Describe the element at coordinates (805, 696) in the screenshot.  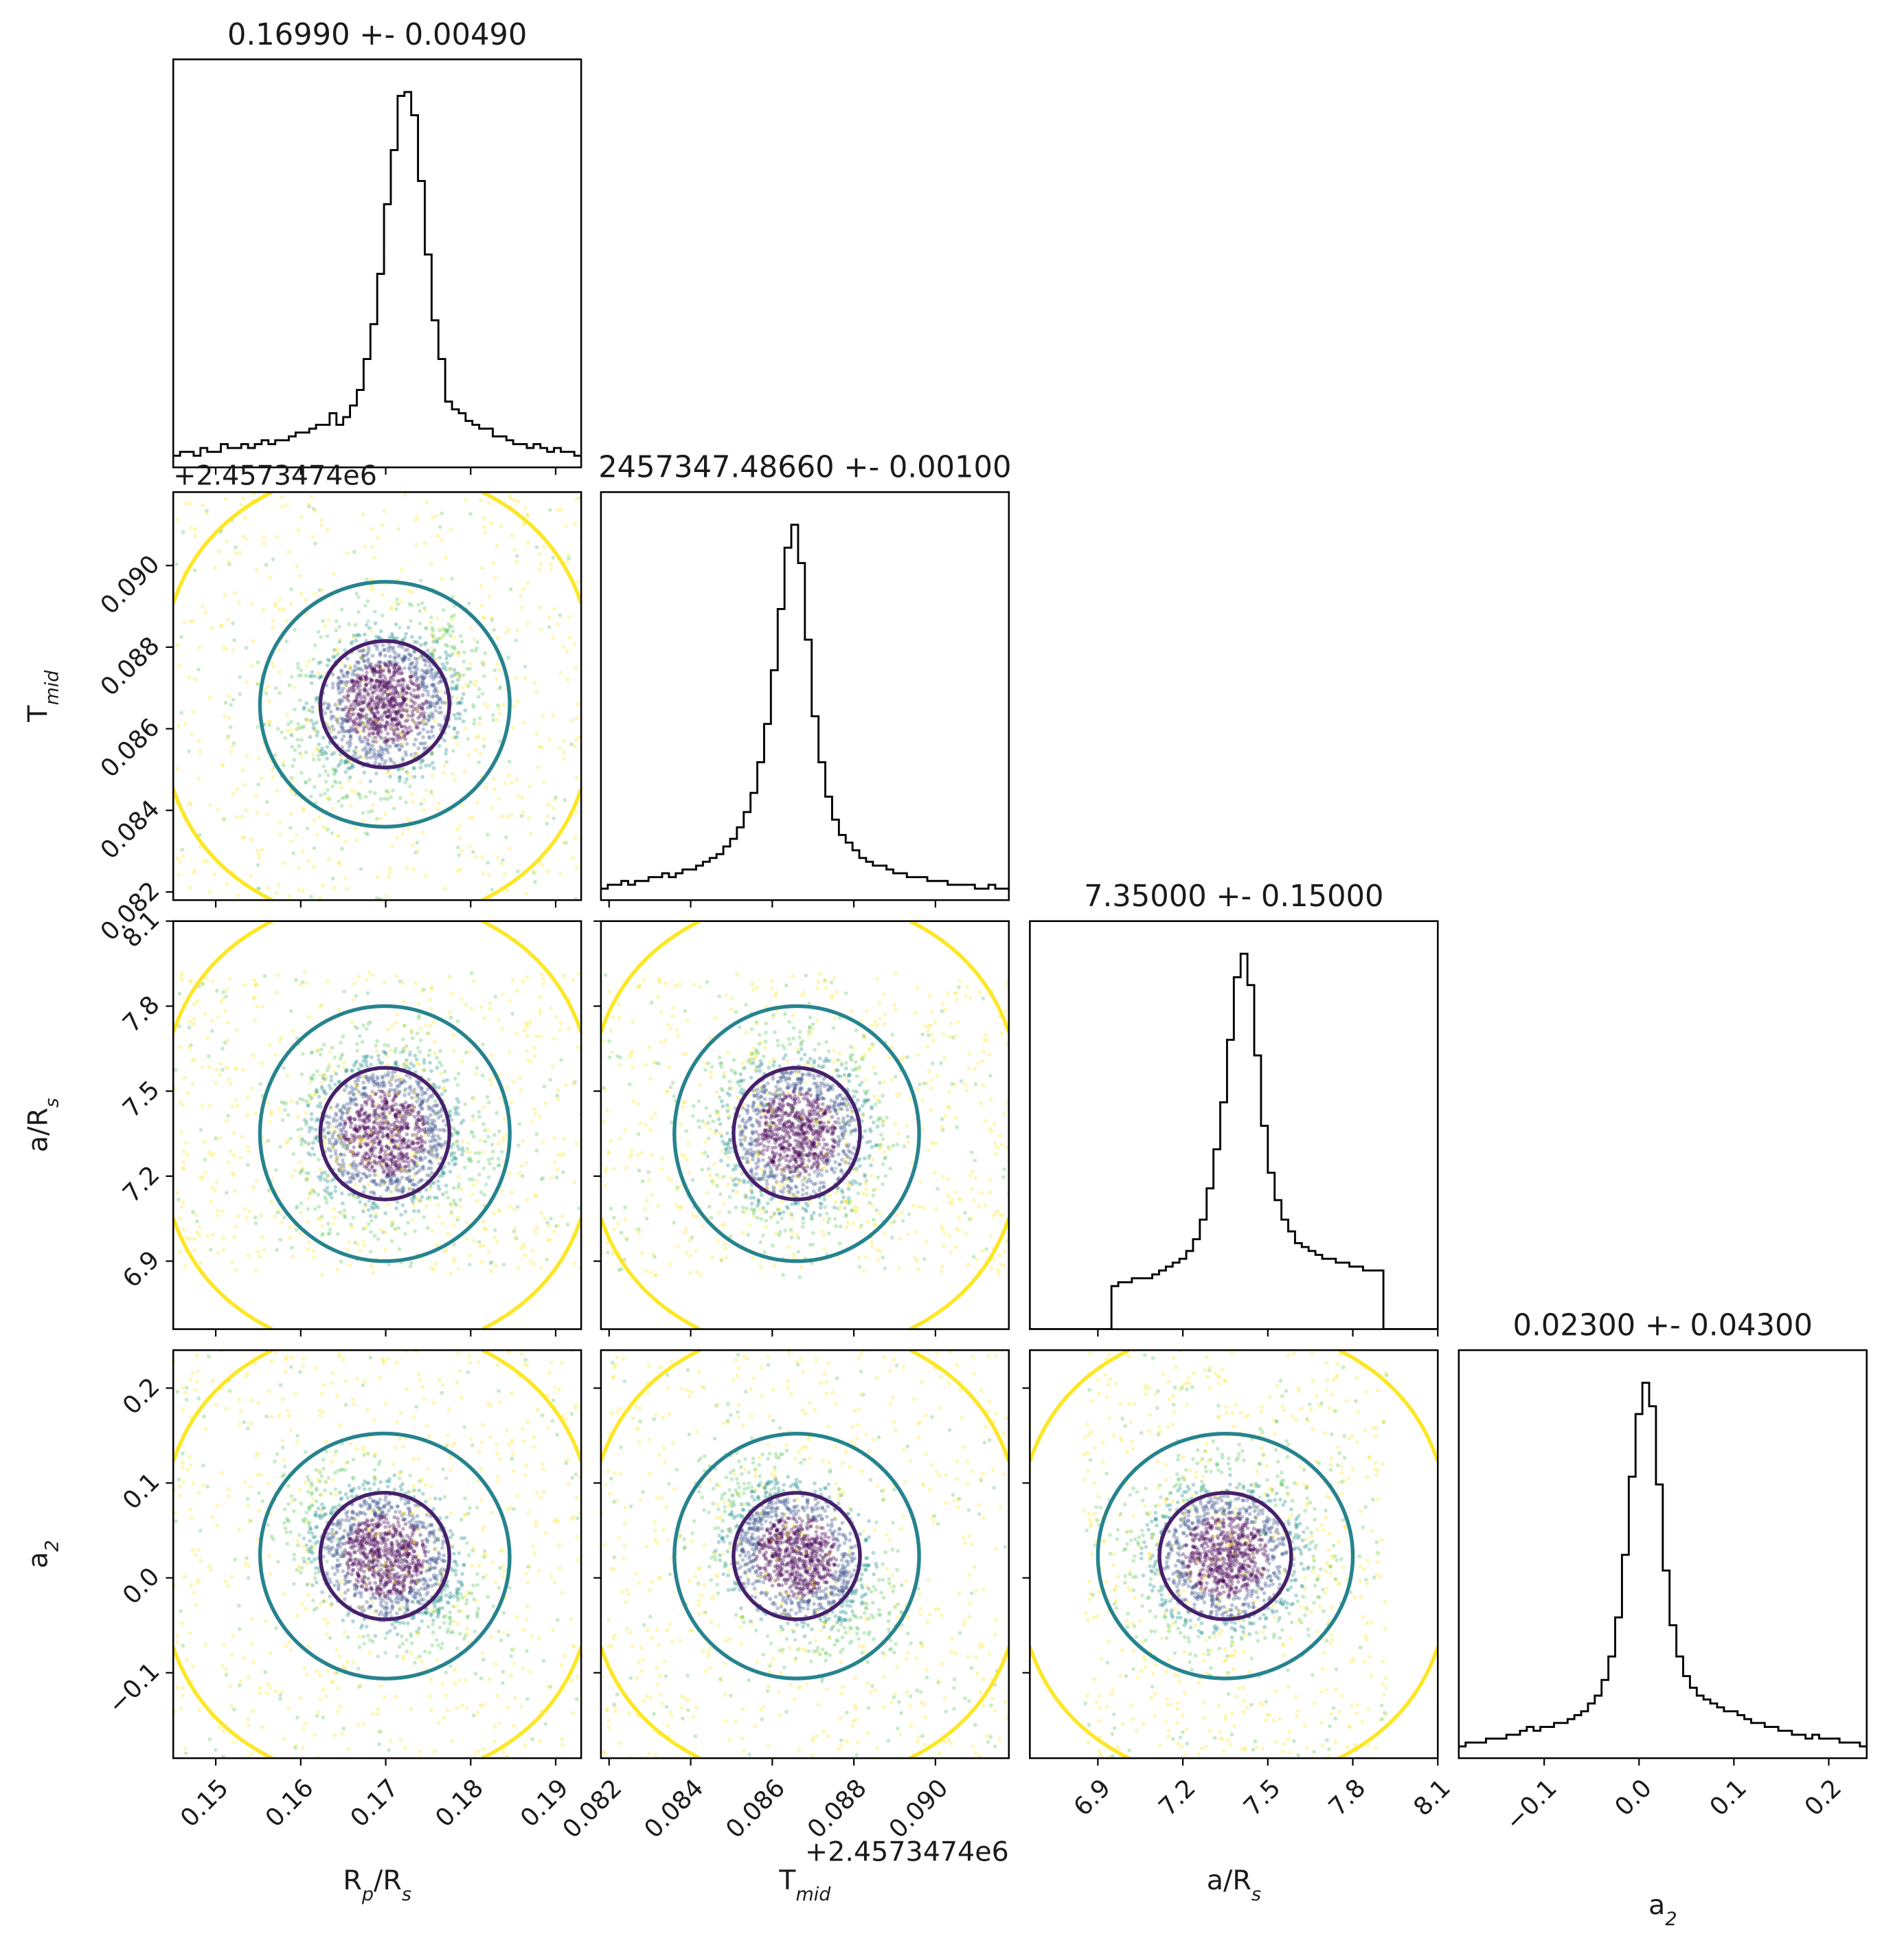
I see `panel-frame` at that location.